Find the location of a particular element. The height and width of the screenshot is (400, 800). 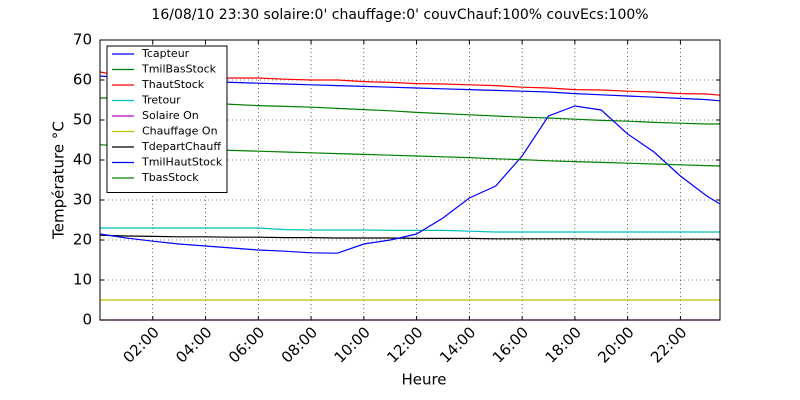

y-tick-label: 70 is located at coordinates (82, 40).